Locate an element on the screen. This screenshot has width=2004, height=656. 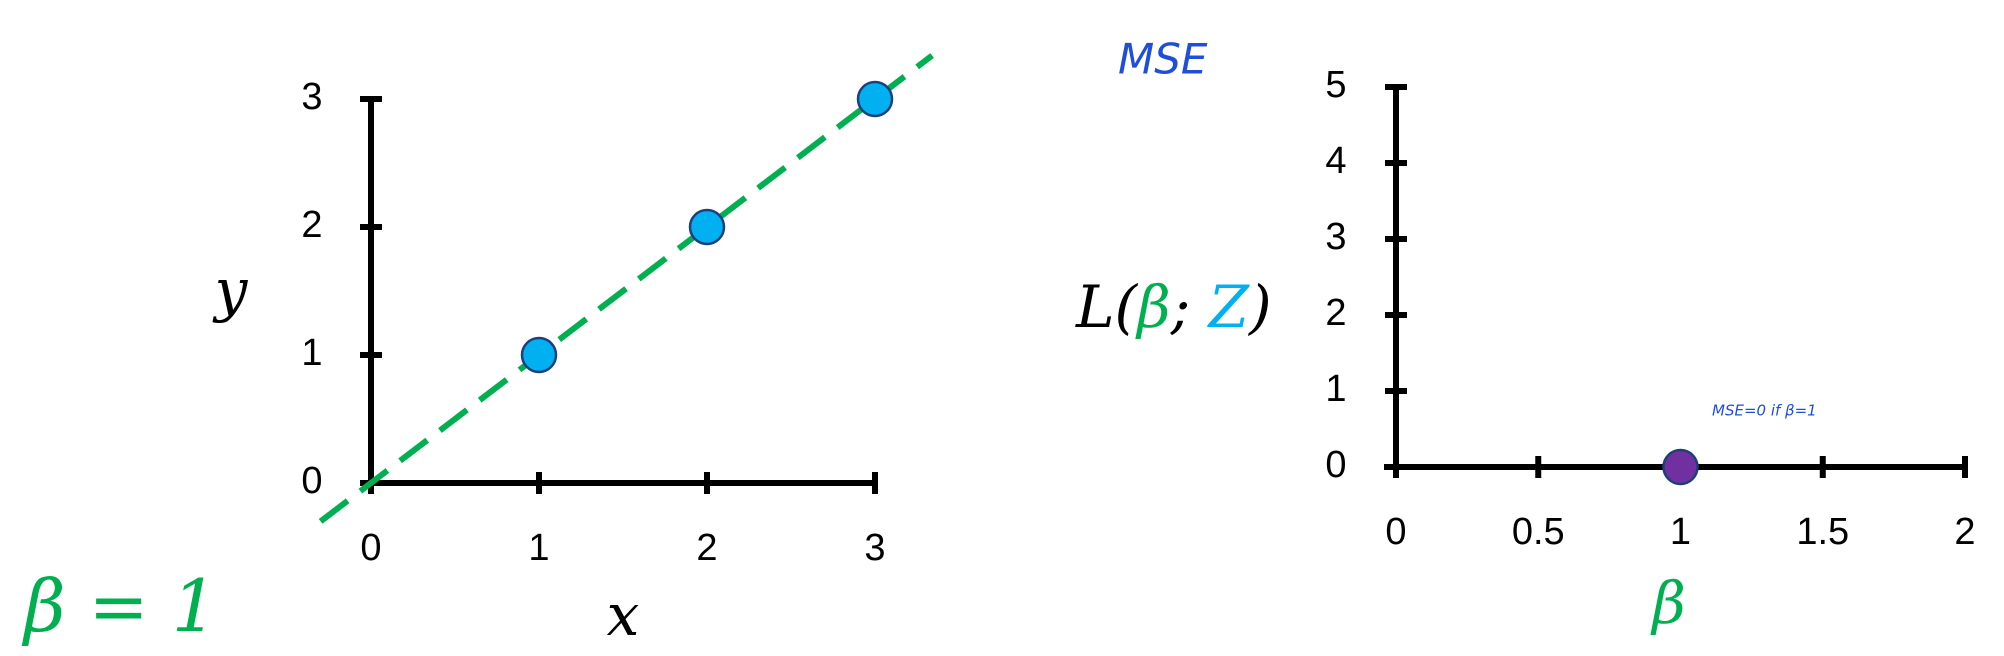
x-axis-label: β is located at coordinates (1668, 603).